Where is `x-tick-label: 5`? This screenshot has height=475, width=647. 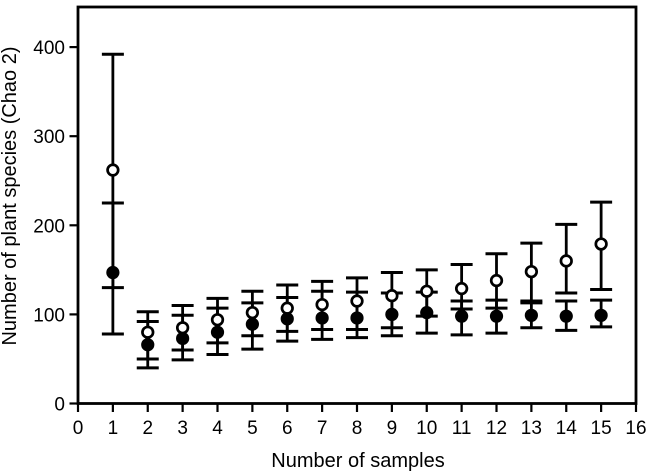
x-tick-label: 5 is located at coordinates (252, 428).